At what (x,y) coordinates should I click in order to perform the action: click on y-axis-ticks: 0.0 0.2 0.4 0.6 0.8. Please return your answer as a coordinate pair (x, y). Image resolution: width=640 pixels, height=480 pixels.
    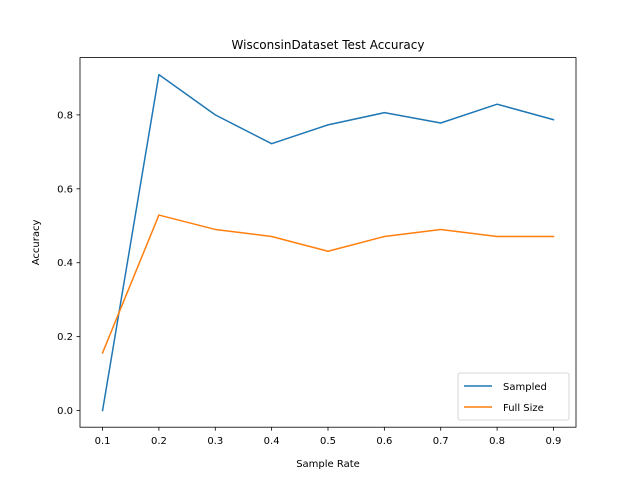
    Looking at the image, I should click on (68, 263).